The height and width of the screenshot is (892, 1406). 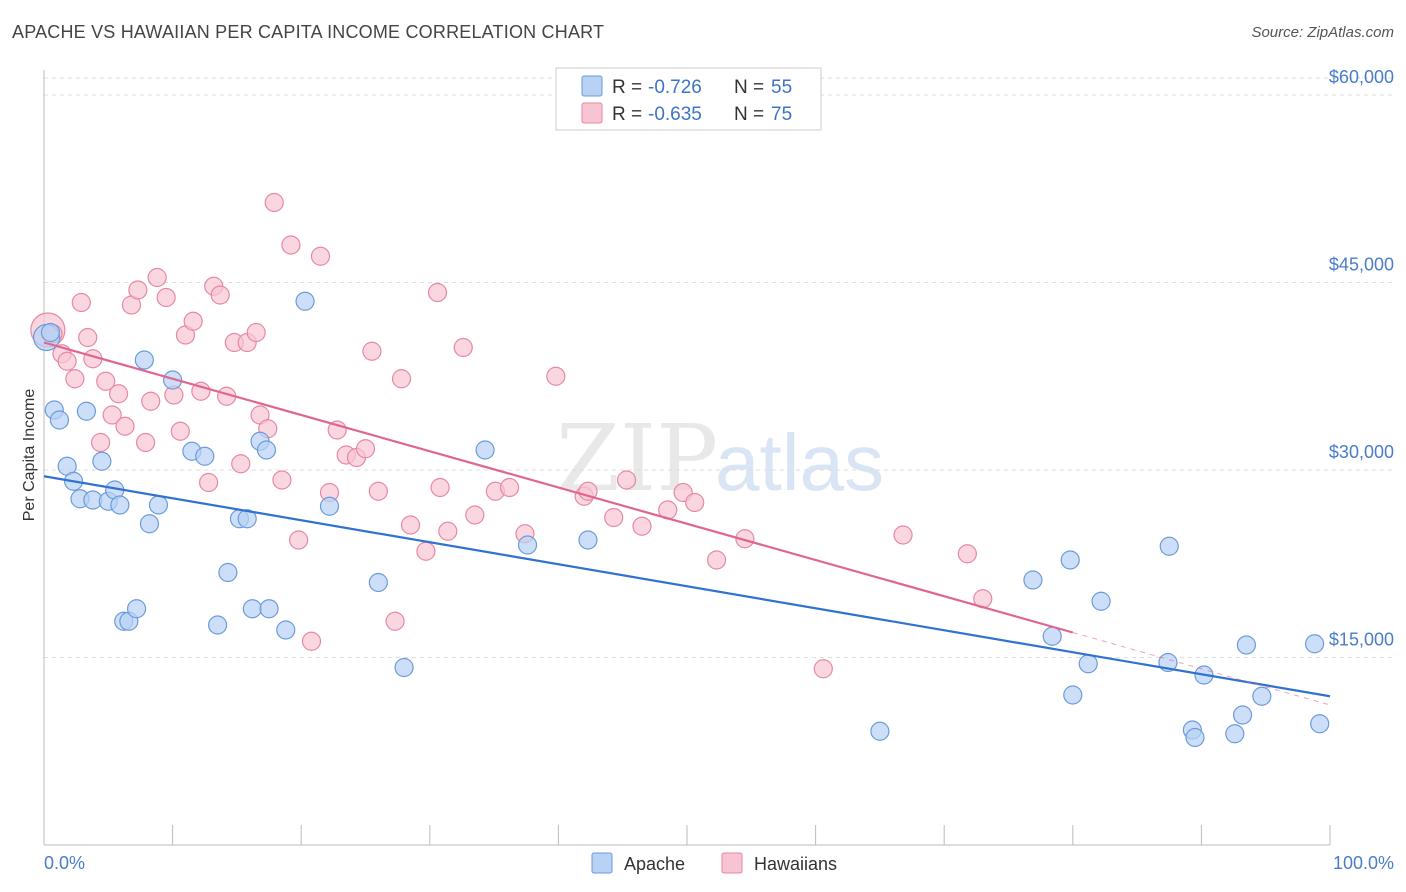 I want to click on series-legend-label-hawaiians: Hawaiians, so click(x=795, y=864).